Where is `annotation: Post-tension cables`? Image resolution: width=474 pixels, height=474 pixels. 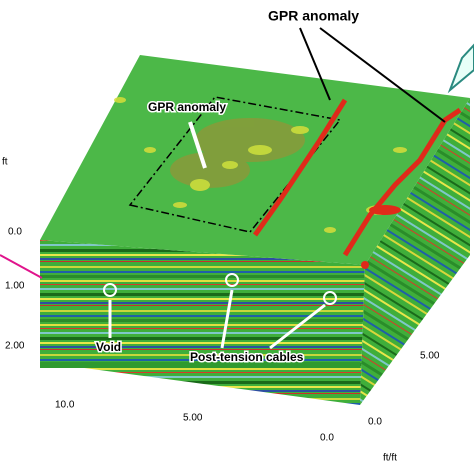 annotation: Post-tension cables is located at coordinates (247, 357).